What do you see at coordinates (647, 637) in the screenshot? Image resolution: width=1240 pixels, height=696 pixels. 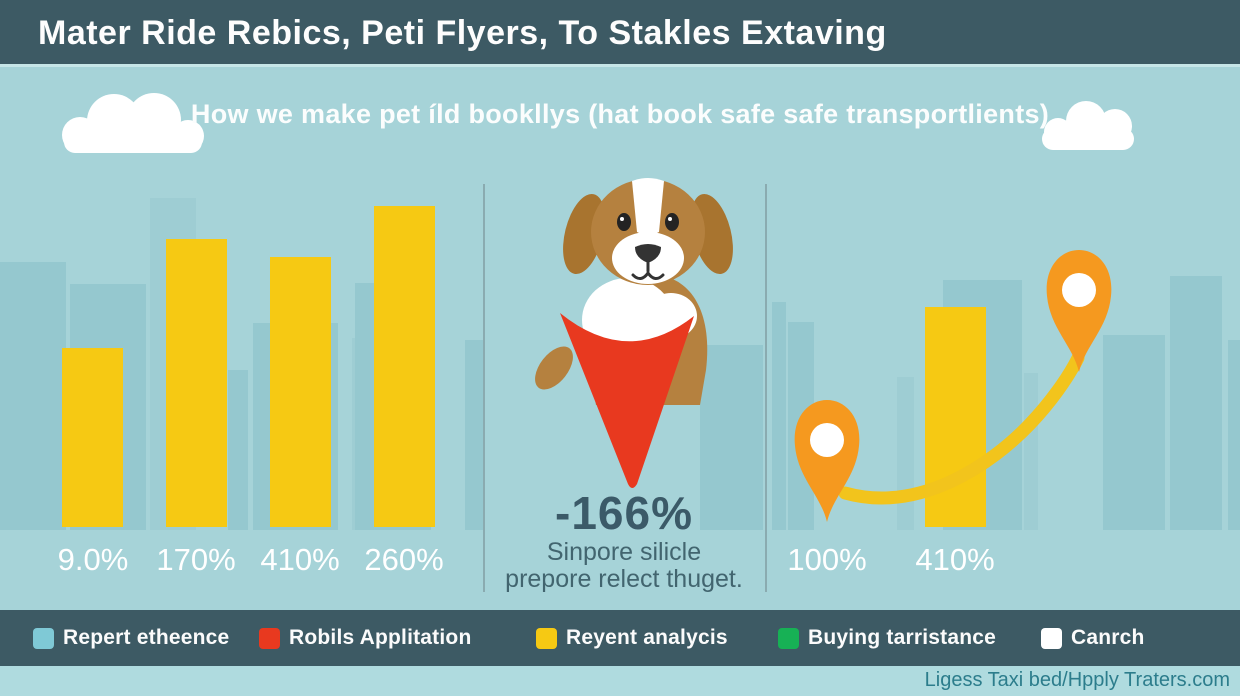 I see `legend-label: Reyent analycis` at bounding box center [647, 637].